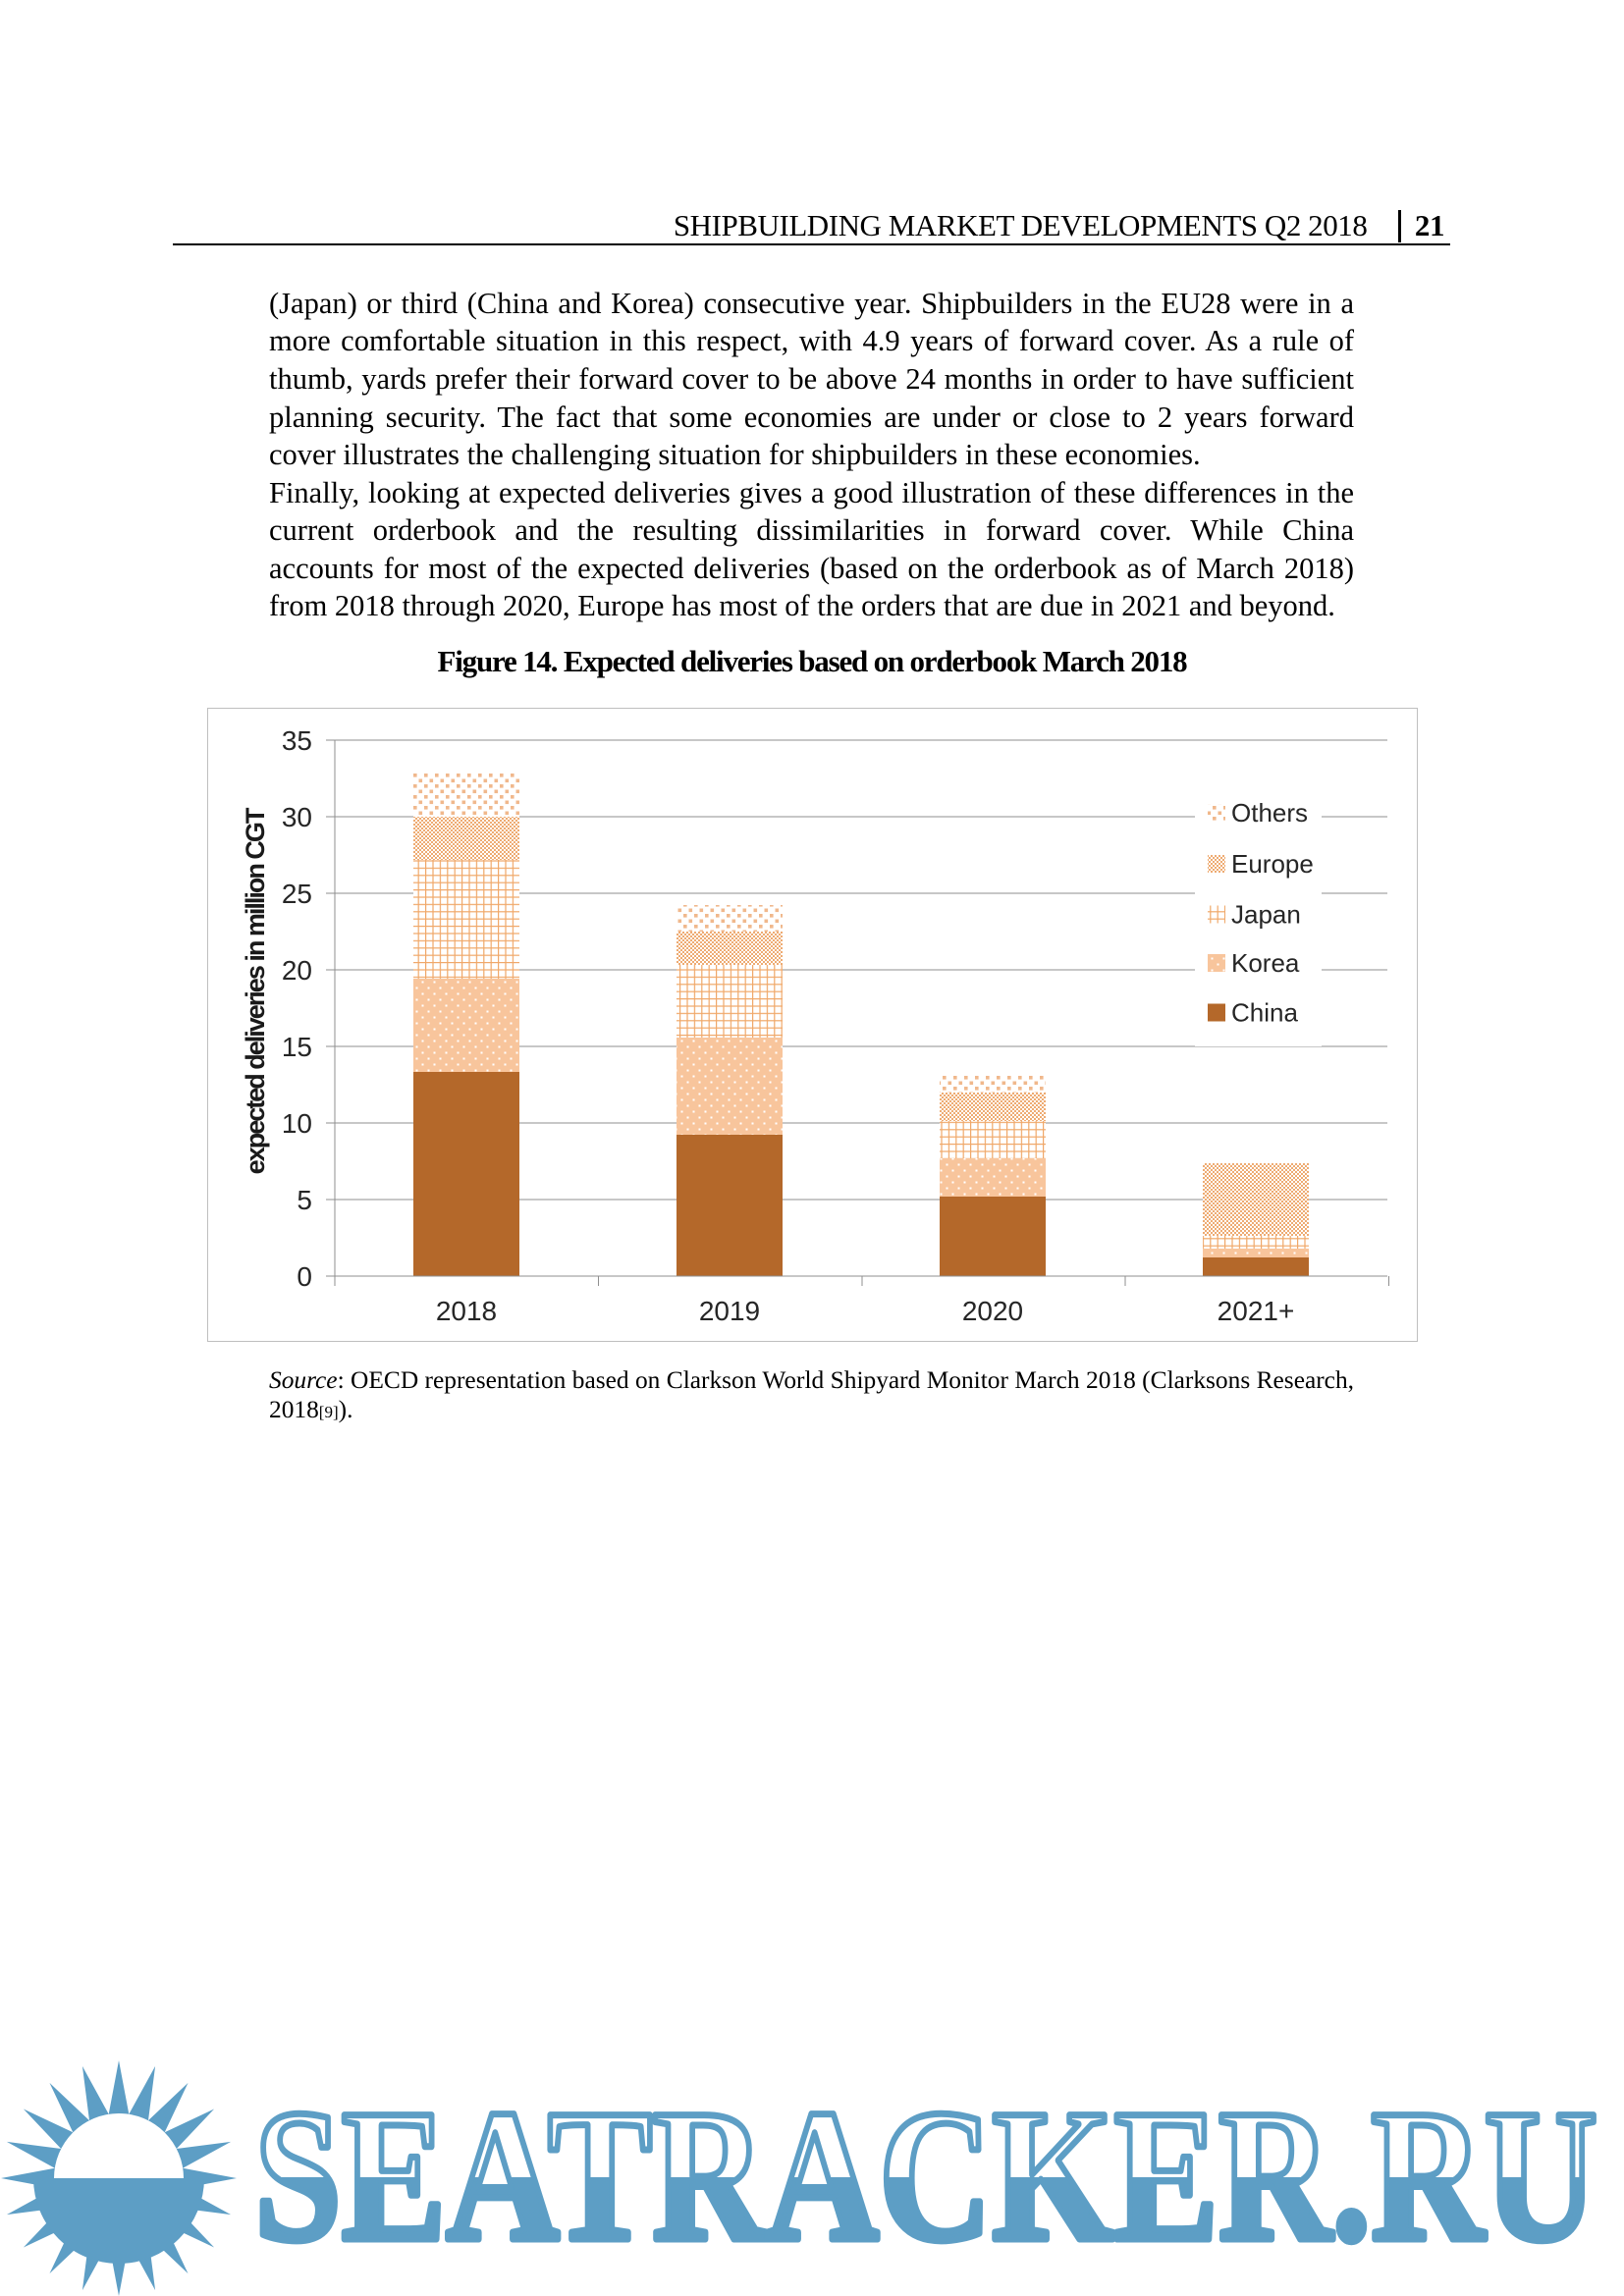 The height and width of the screenshot is (2296, 1624). What do you see at coordinates (297, 740) in the screenshot?
I see `svg-text: 35` at bounding box center [297, 740].